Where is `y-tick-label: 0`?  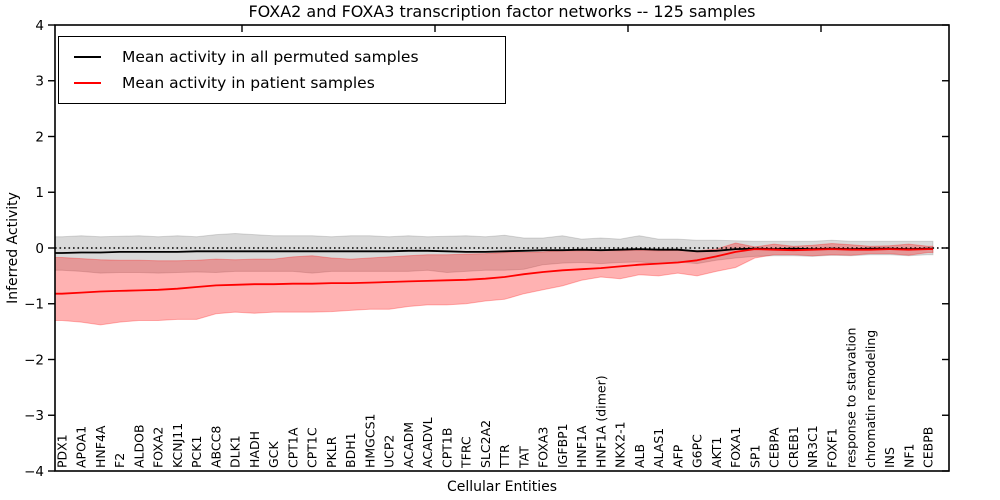
y-tick-label: 0 is located at coordinates (39, 249).